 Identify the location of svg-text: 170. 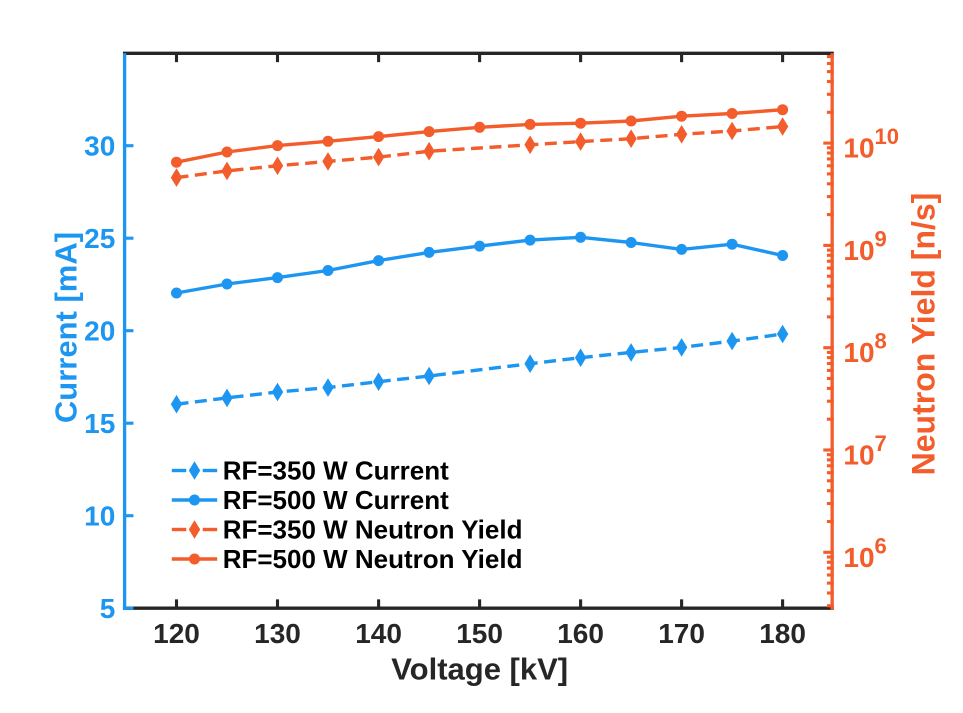
(681, 633).